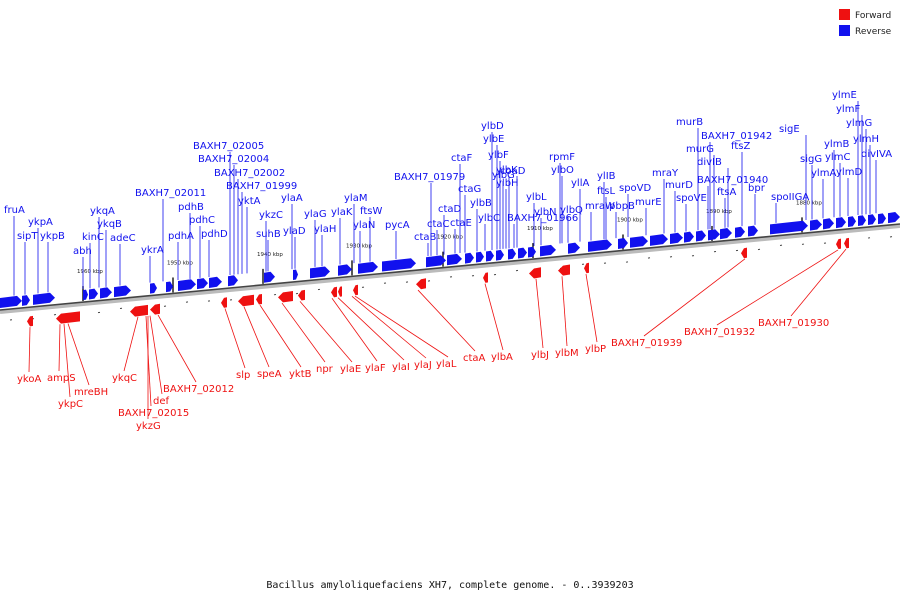 Image resolution: width=900 pixels, height=600 pixels. Describe the element at coordinates (325, 369) in the screenshot. I see `forward-gene-label: npr` at that location.